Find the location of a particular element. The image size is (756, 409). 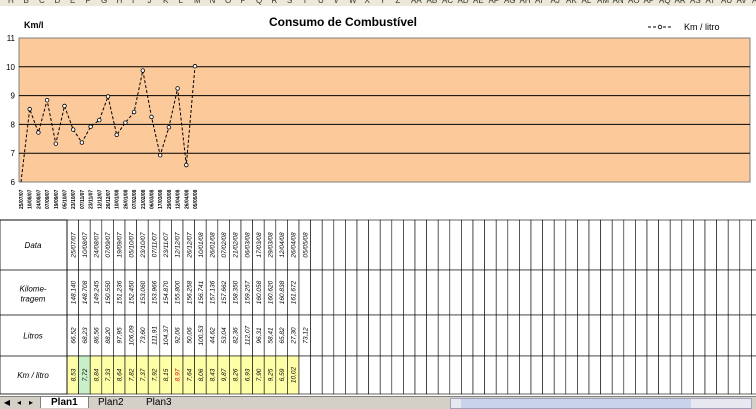

column-letter: G is located at coordinates (104, 2).